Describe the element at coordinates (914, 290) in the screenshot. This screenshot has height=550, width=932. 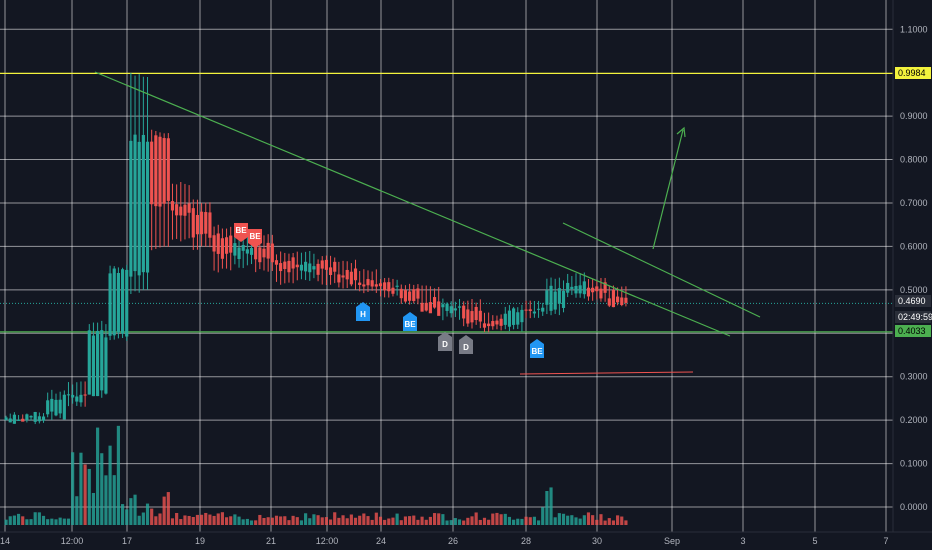
I see `price-tick-label: 0.5000` at that location.